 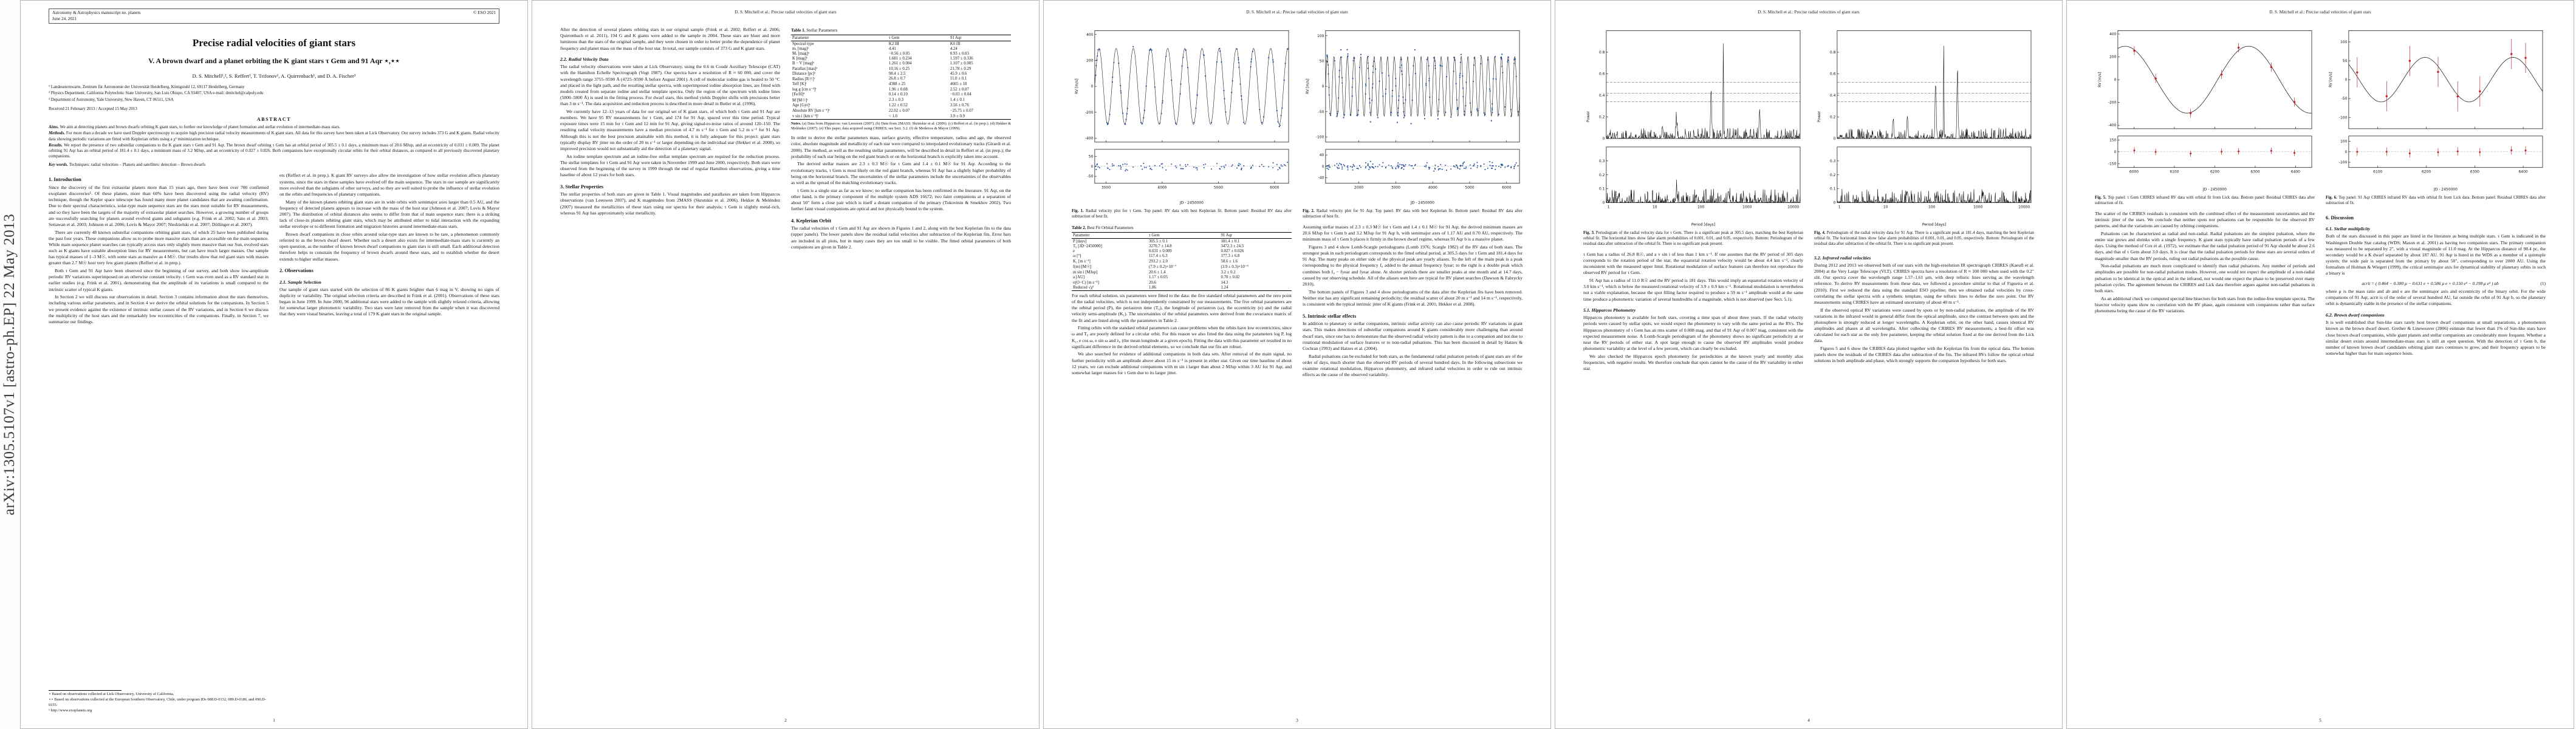 What do you see at coordinates (958, 74) in the screenshot?
I see `table-cell: 45.9 ± 0.6` at bounding box center [958, 74].